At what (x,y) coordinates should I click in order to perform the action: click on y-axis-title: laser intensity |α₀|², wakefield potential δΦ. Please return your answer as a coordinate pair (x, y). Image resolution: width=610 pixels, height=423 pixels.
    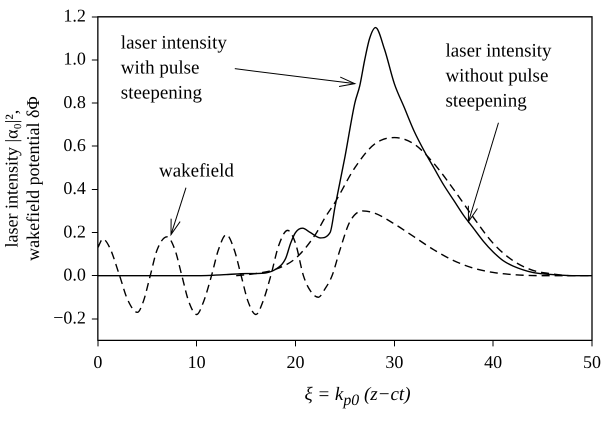
    Looking at the image, I should click on (23, 178).